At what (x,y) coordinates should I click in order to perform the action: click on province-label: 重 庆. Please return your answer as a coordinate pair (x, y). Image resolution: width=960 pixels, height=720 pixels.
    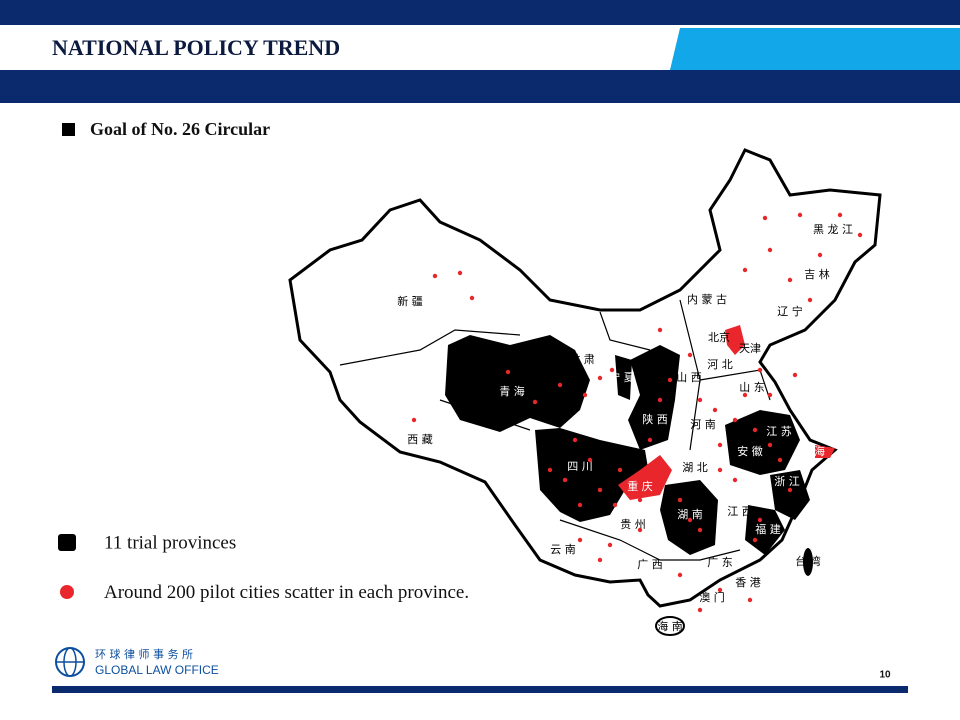
    Looking at the image, I should click on (640, 486).